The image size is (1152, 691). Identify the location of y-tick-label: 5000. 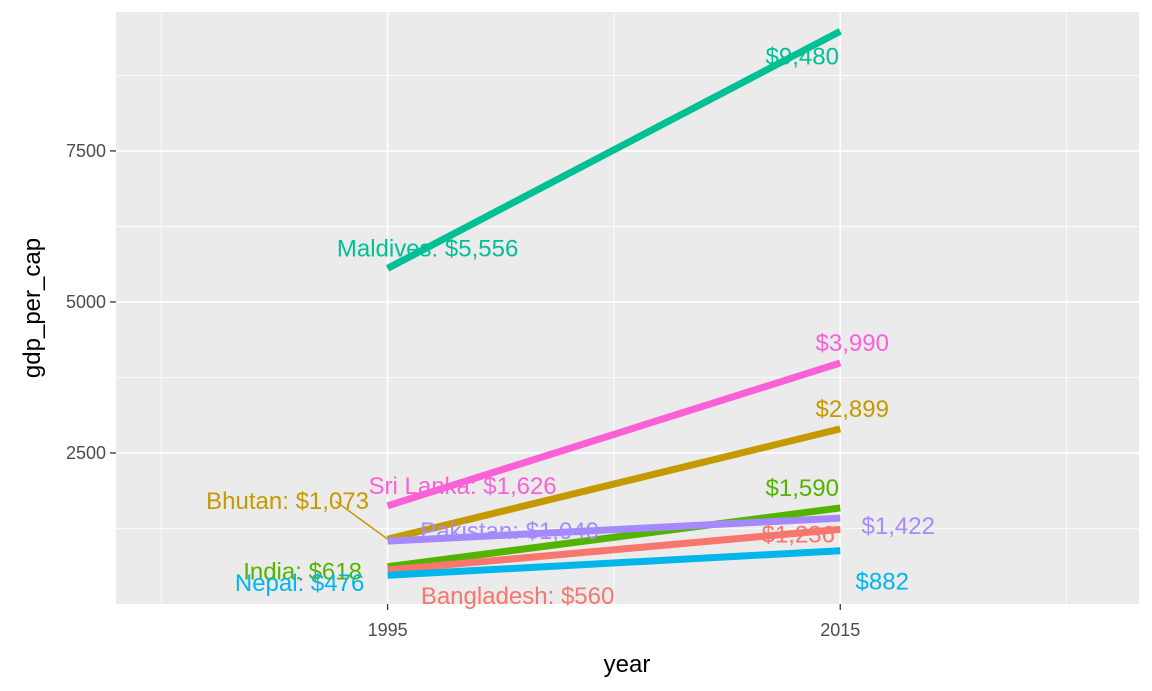
(86, 302).